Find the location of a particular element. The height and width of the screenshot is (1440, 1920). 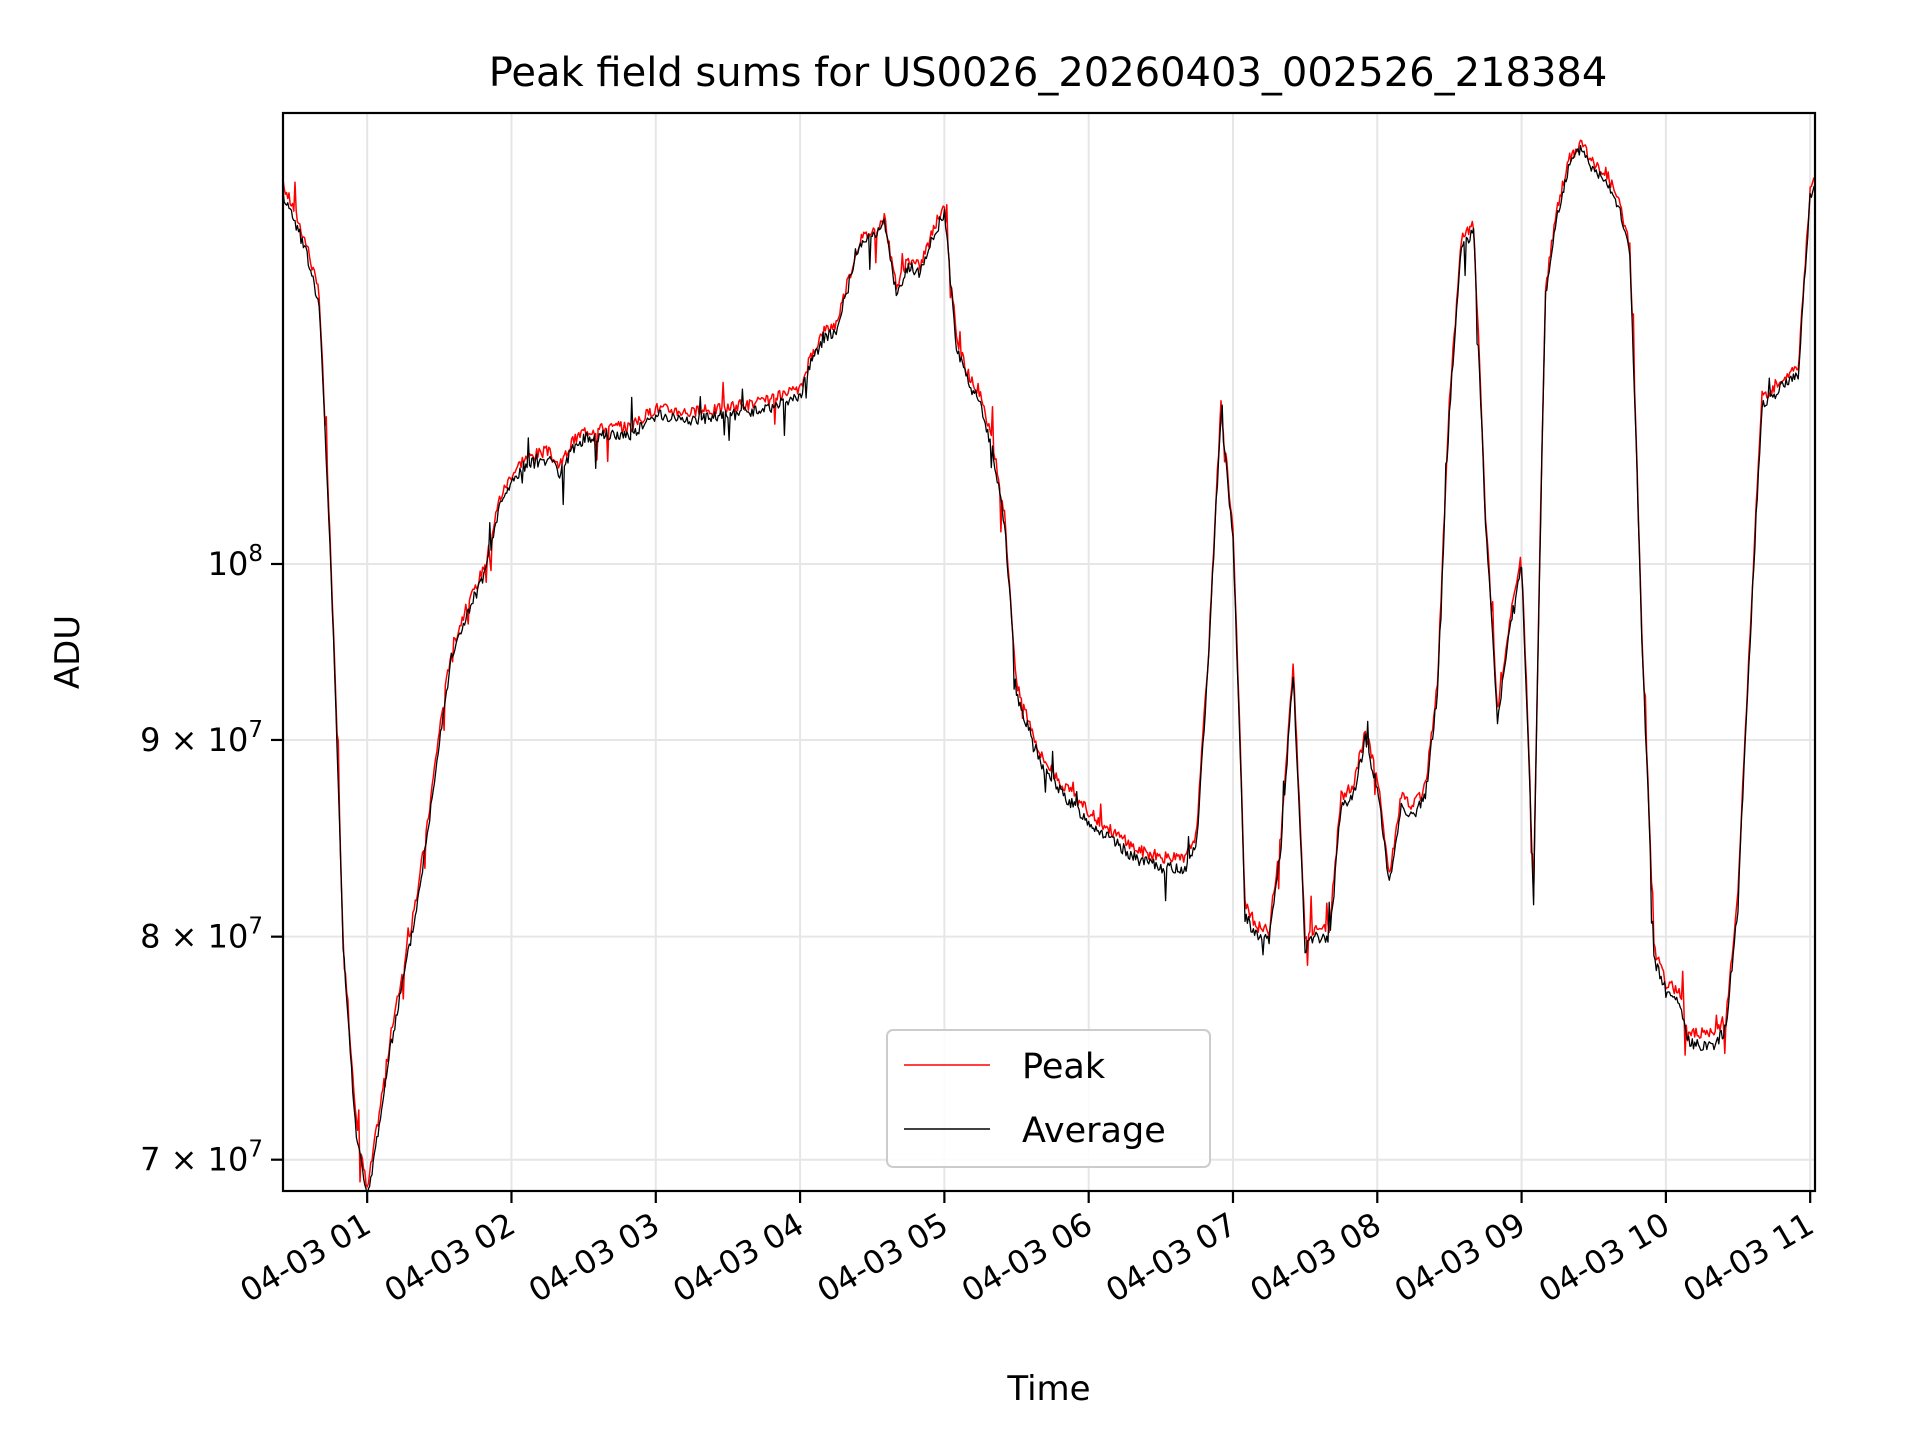

x-tick-label: 04-03 08 is located at coordinates (1316, 1257).